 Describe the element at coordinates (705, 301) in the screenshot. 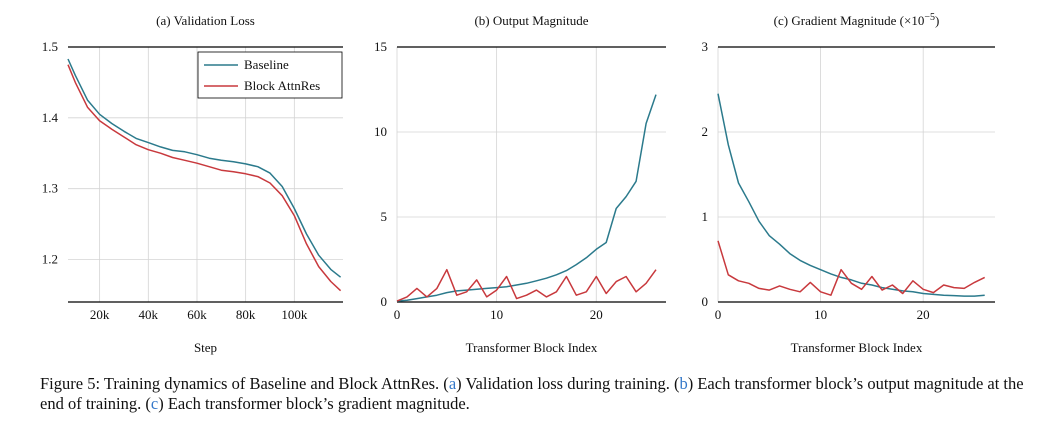

I see `y-tick-label-2-0: 0` at that location.